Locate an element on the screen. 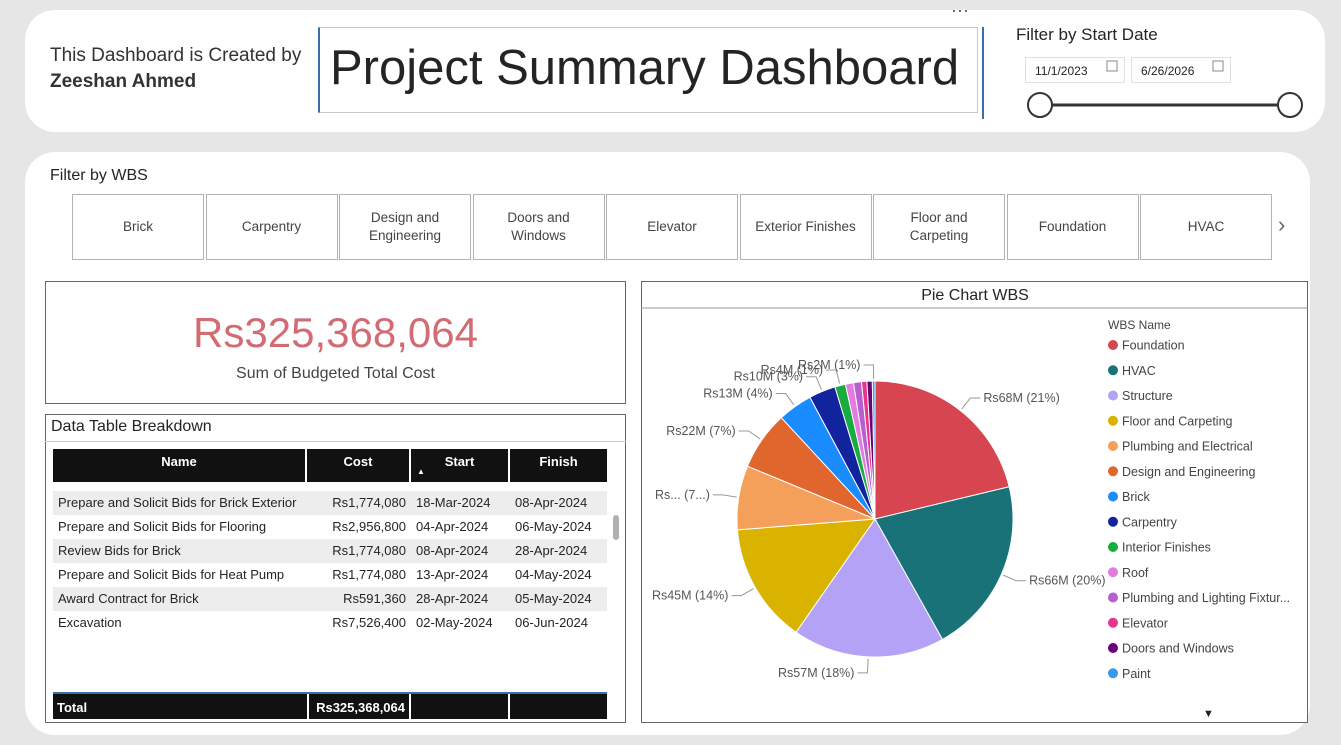 The image size is (1341, 745). total-rule is located at coordinates (330, 693).